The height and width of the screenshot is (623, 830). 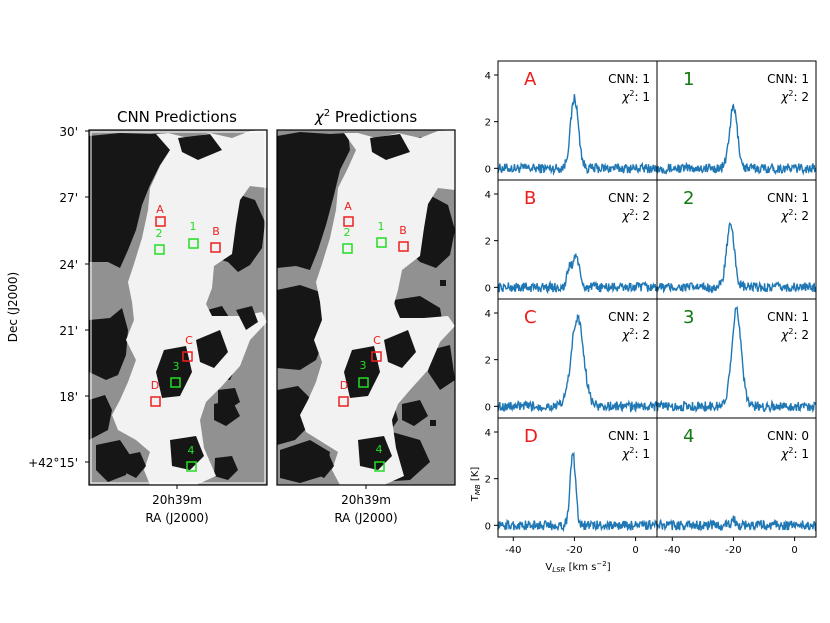 What do you see at coordinates (635, 550) in the screenshot?
I see `xtick-label: 0` at bounding box center [635, 550].